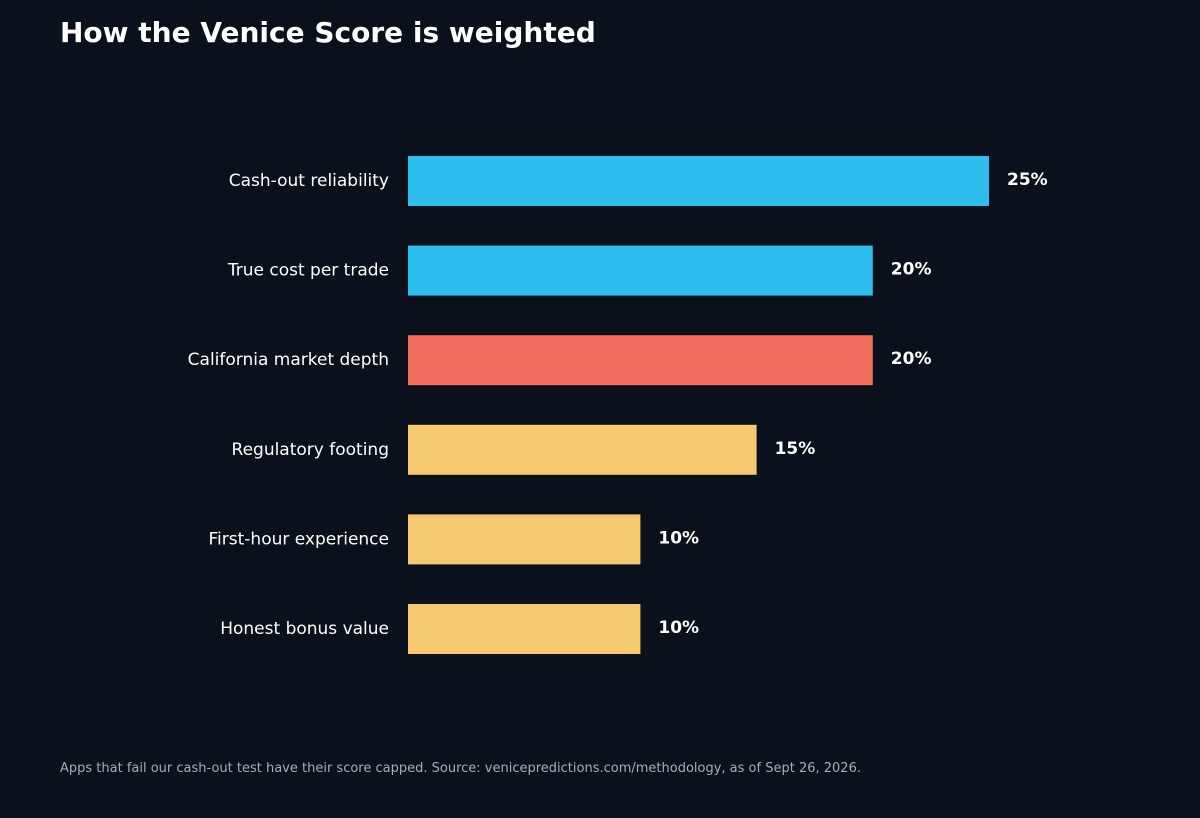 The width and height of the screenshot is (1200, 818). I want to click on category-label: Regulatory footing, so click(310, 450).